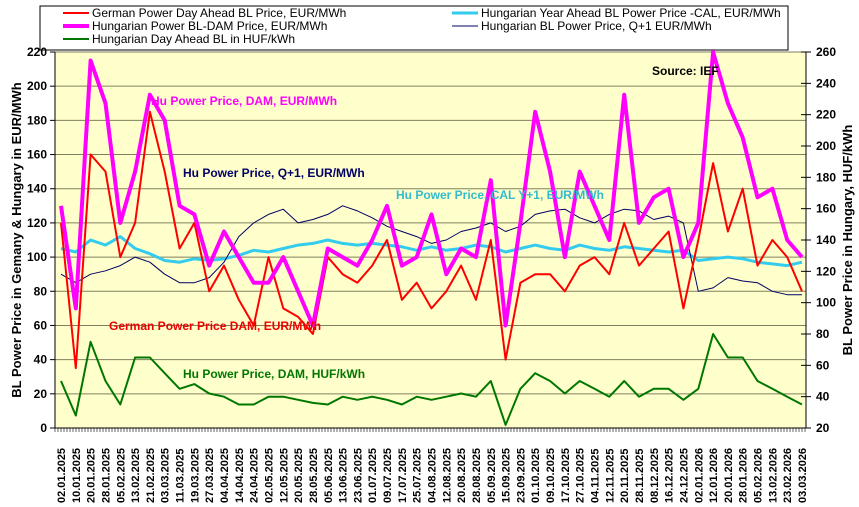 The image size is (859, 507). What do you see at coordinates (358, 475) in the screenshot?
I see `x-tick-label: 23.06.2025` at bounding box center [358, 475].